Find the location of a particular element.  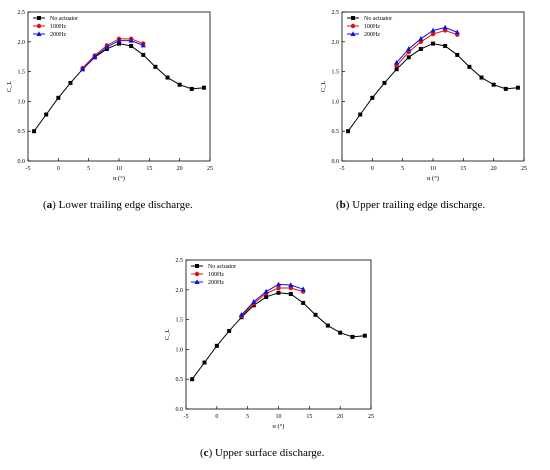

caption-c-text: Upper surface discharge. is located at coordinates (269, 453).